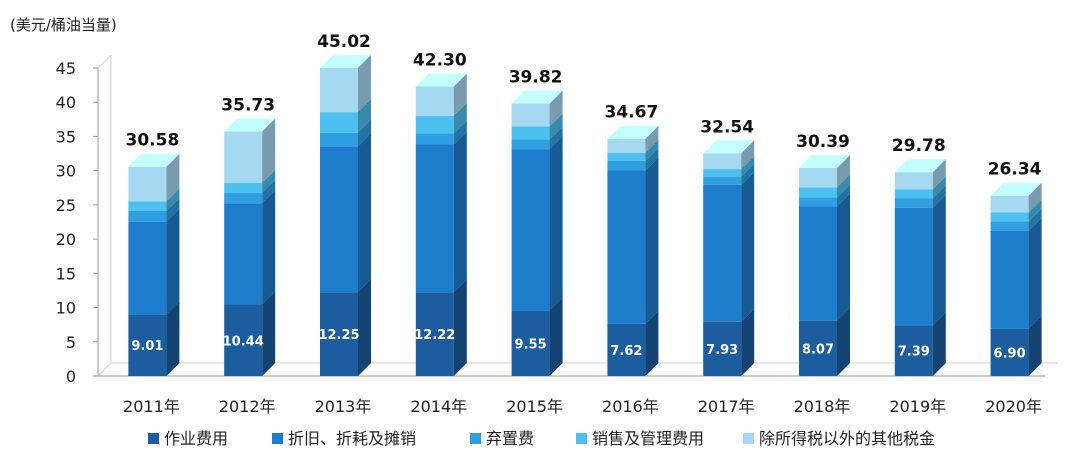 Image resolution: width=1080 pixels, height=463 pixels. I want to click on base-value-label: 7.39, so click(914, 352).